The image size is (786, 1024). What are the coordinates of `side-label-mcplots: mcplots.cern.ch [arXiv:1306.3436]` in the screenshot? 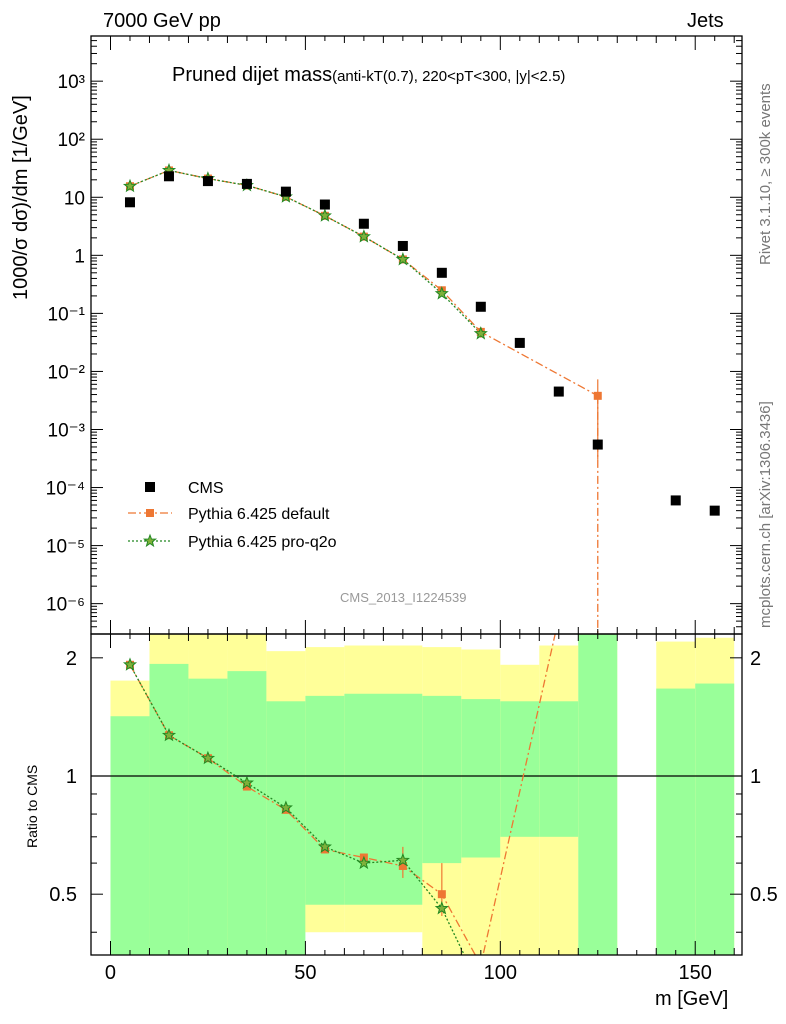 It's located at (765, 514).